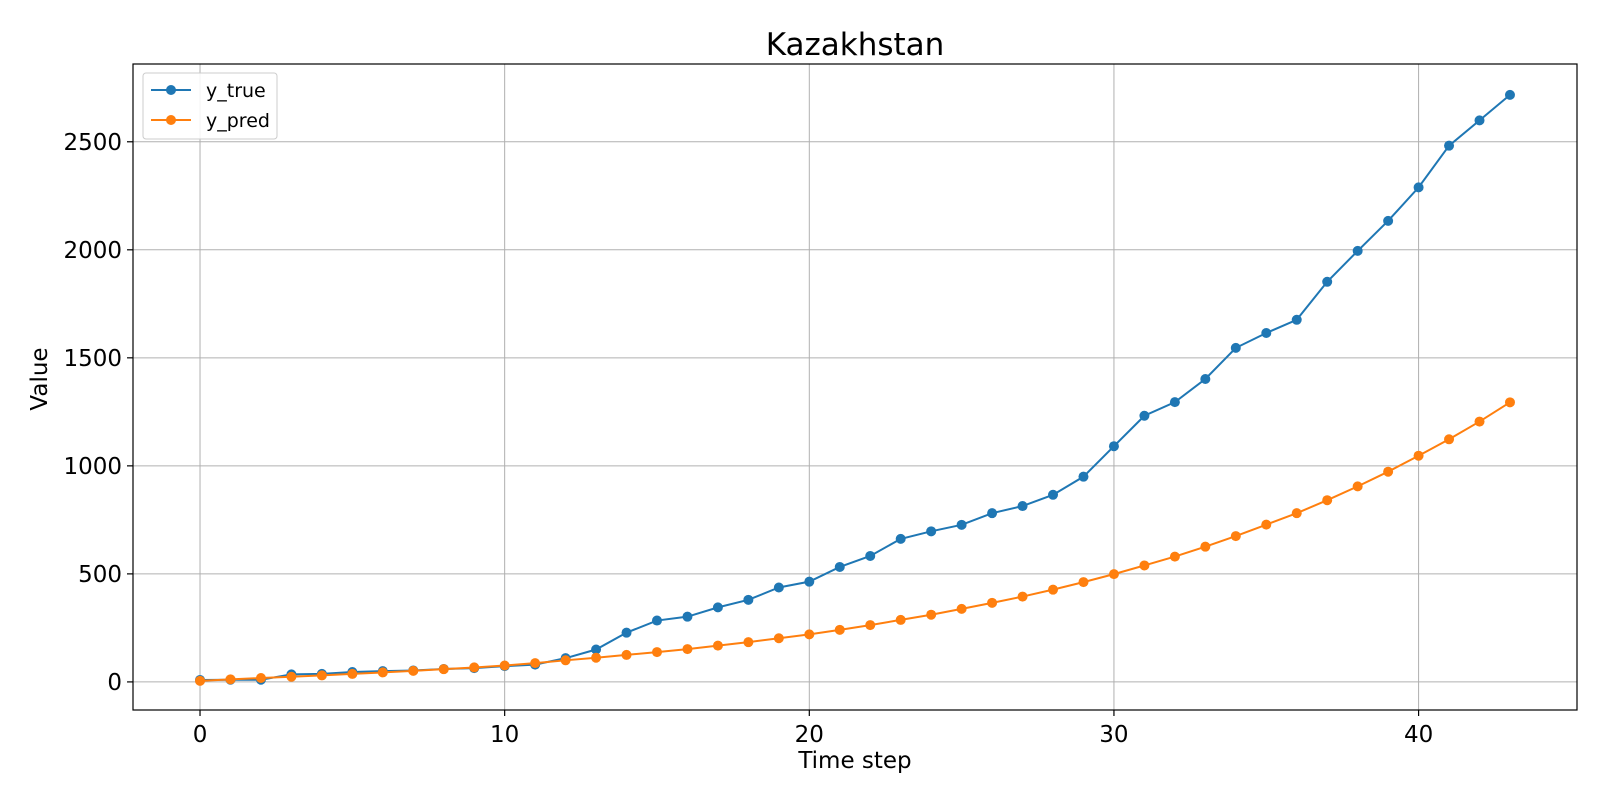  I want to click on legend-label: y_true, so click(236, 91).